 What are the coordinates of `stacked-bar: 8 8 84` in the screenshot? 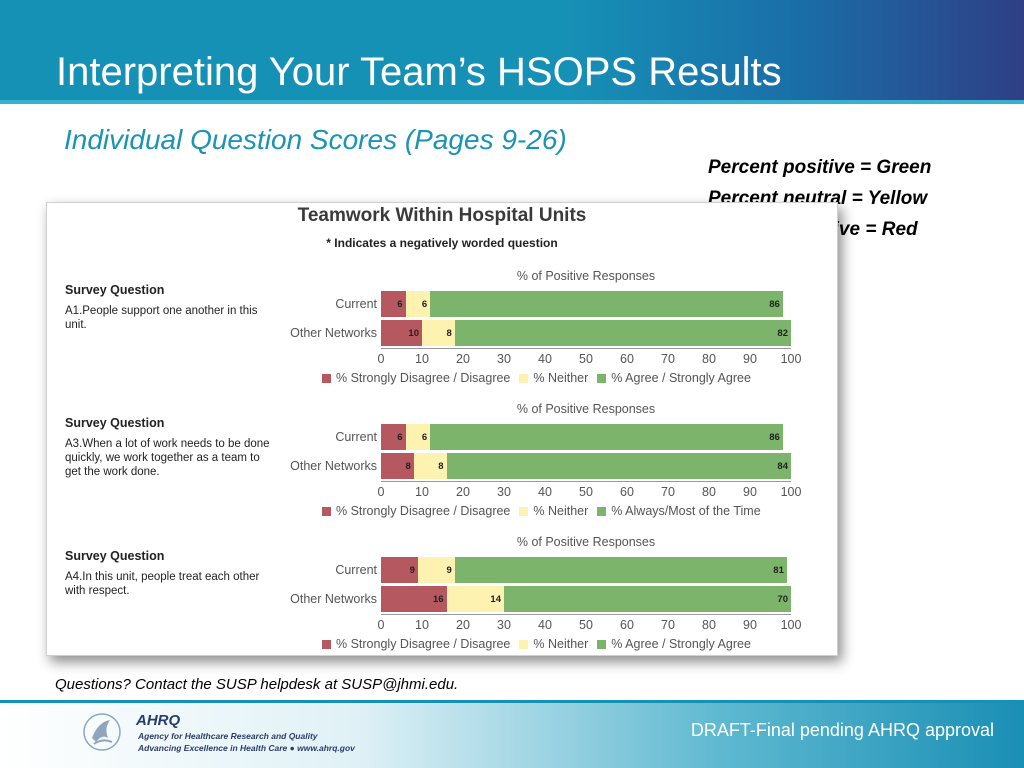 It's located at (586, 466).